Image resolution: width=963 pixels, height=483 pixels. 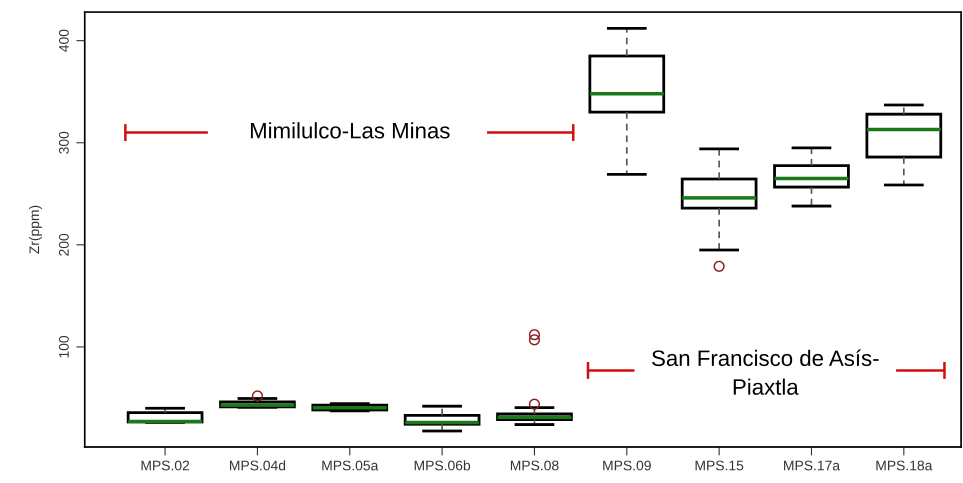 I want to click on x-tick-label: MPS.08, so click(x=534, y=465).